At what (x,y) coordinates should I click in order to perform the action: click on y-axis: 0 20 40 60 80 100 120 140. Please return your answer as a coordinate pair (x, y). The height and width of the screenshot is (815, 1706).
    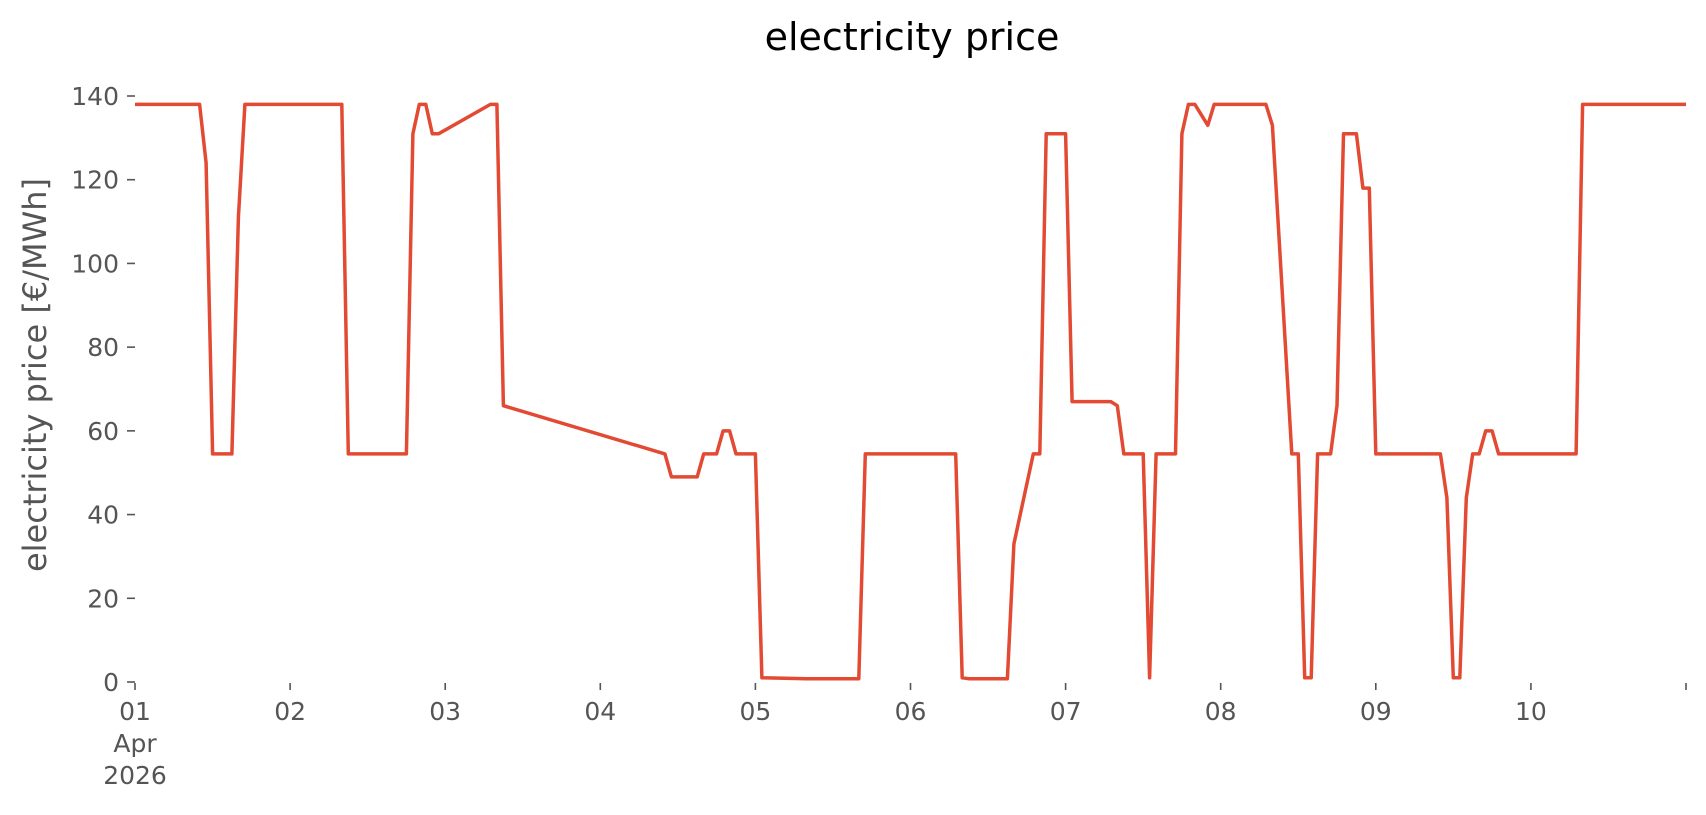
    Looking at the image, I should click on (103, 389).